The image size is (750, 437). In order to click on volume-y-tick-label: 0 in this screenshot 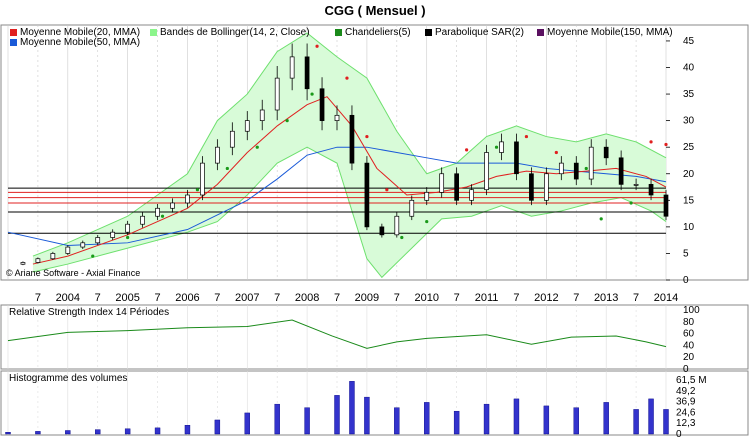, I will do `click(679, 433)`.